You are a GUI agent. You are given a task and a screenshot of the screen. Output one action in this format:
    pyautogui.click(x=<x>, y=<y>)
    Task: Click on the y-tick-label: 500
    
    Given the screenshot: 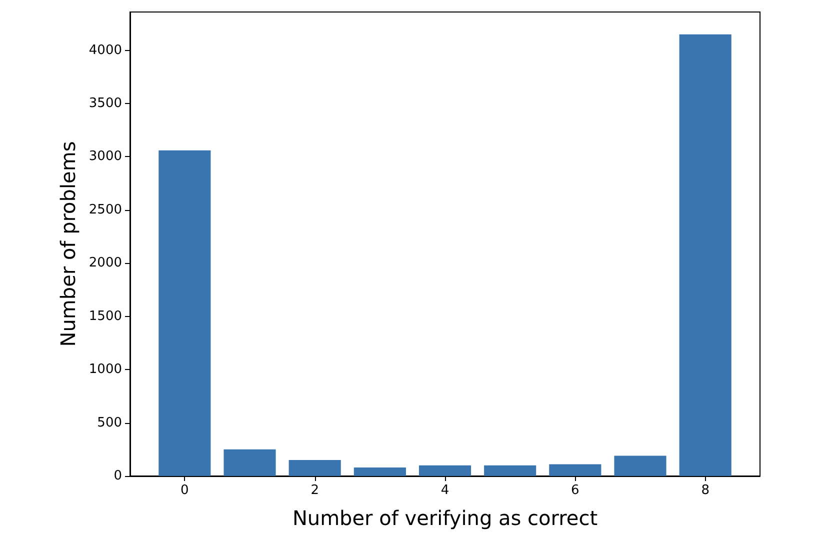 What is the action you would take?
    pyautogui.click(x=109, y=422)
    